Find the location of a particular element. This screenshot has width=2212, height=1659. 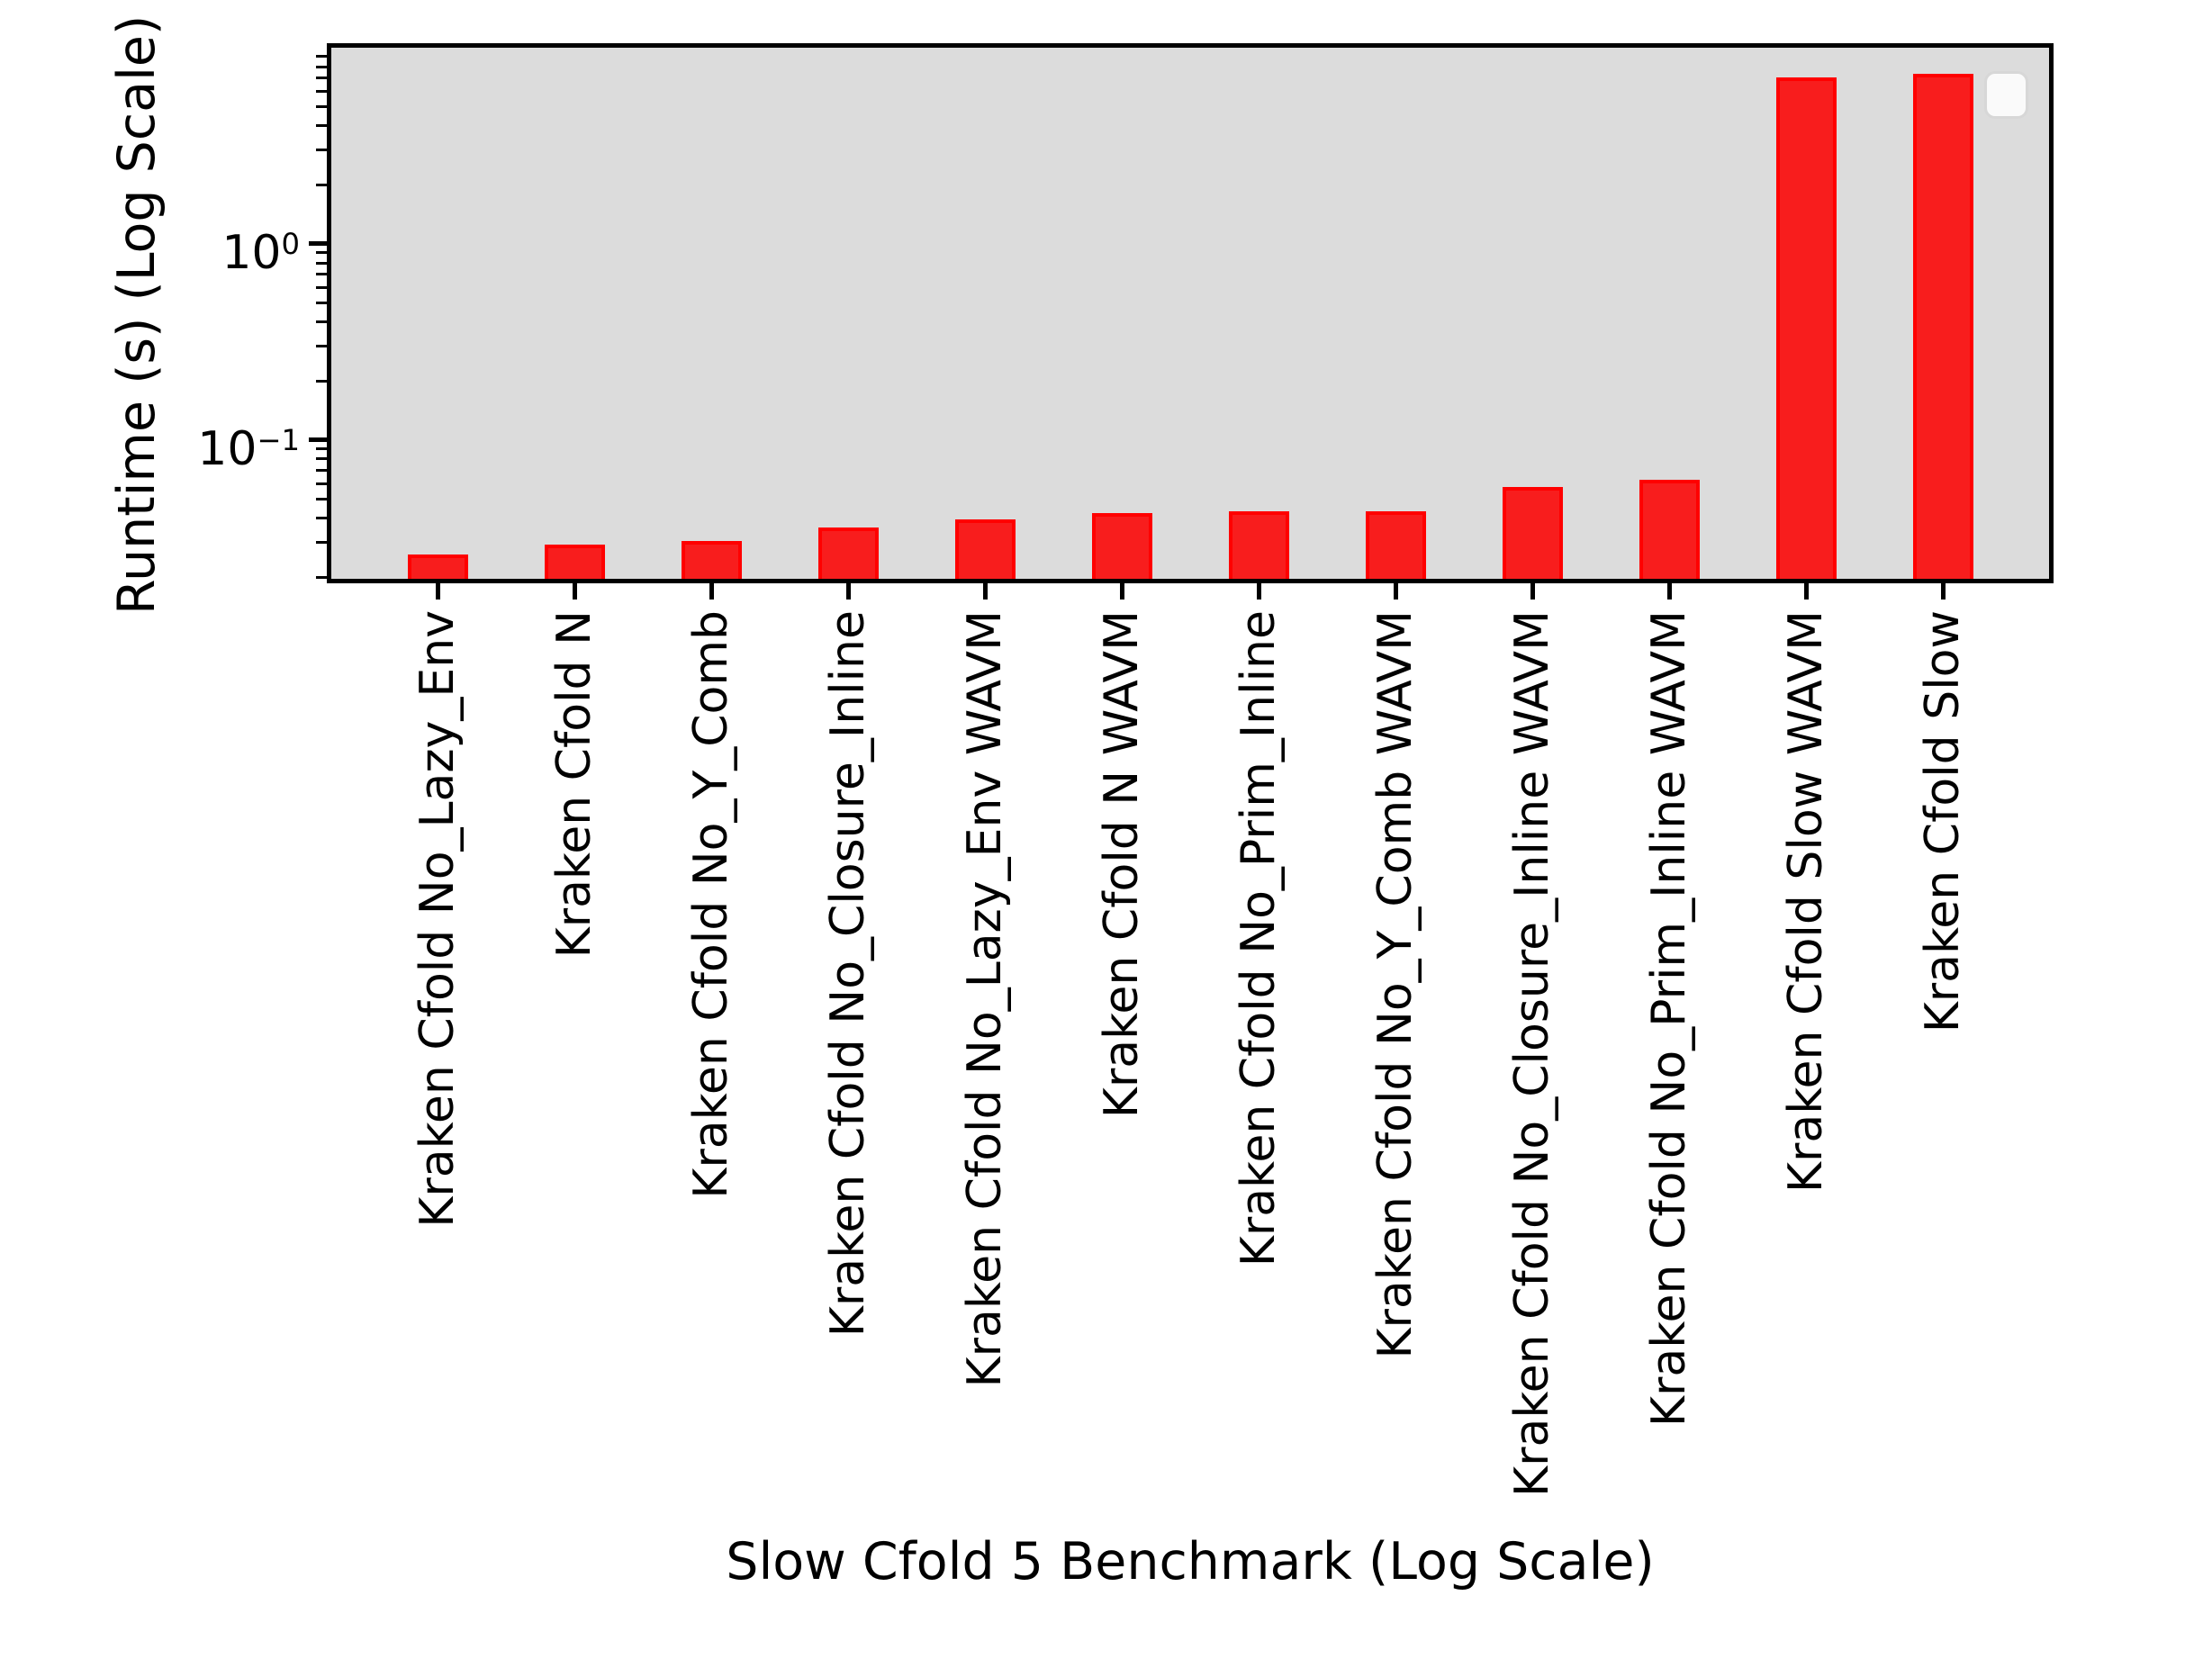

x-tick-label: Kraken Cfold No_Closure_Inline WAVM is located at coordinates (1532, 1053).